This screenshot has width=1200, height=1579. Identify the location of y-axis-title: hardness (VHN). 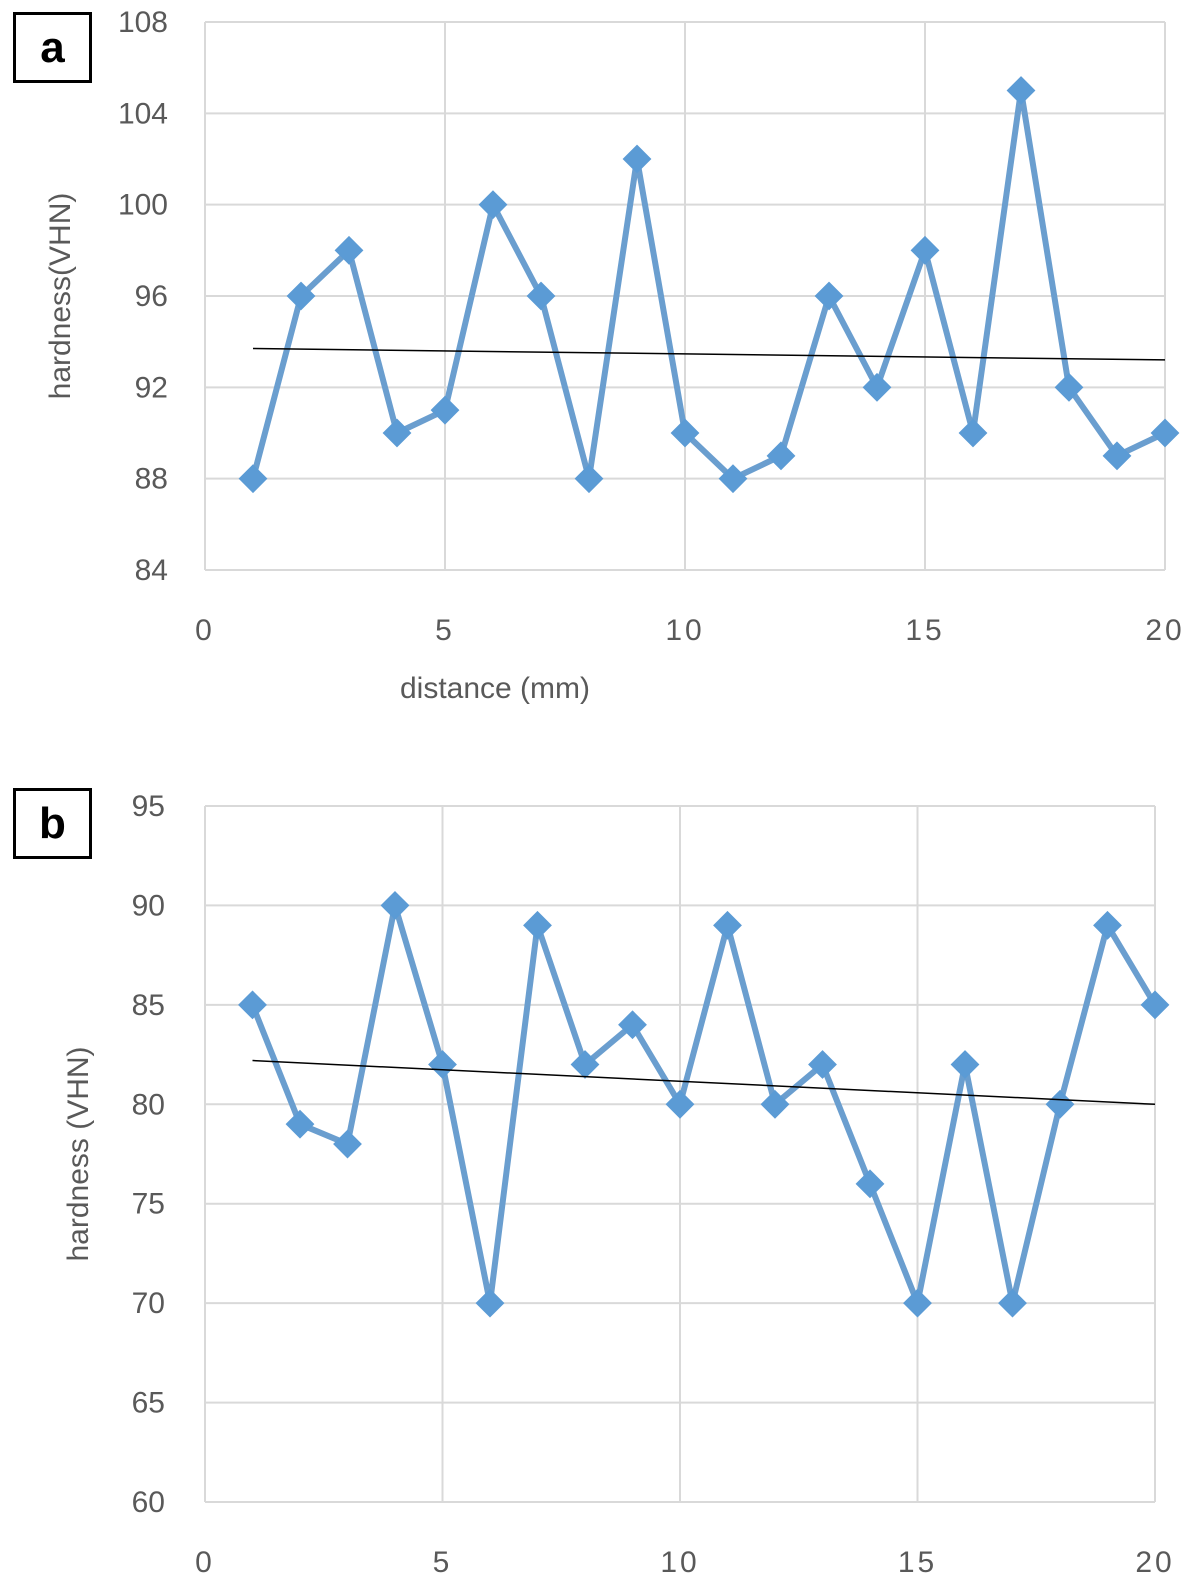
(78, 1153).